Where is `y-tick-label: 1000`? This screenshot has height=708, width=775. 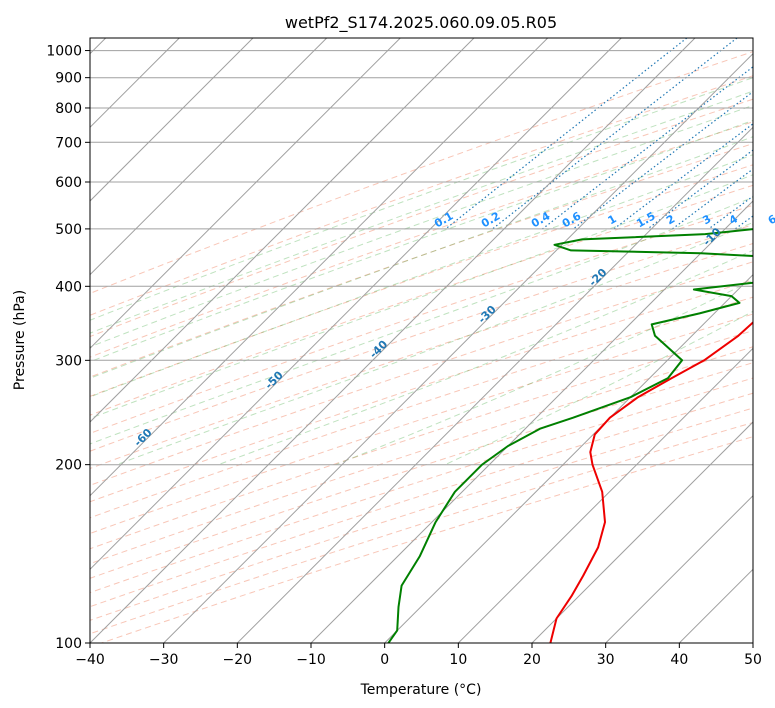
y-tick-label: 1000 is located at coordinates (64, 52).